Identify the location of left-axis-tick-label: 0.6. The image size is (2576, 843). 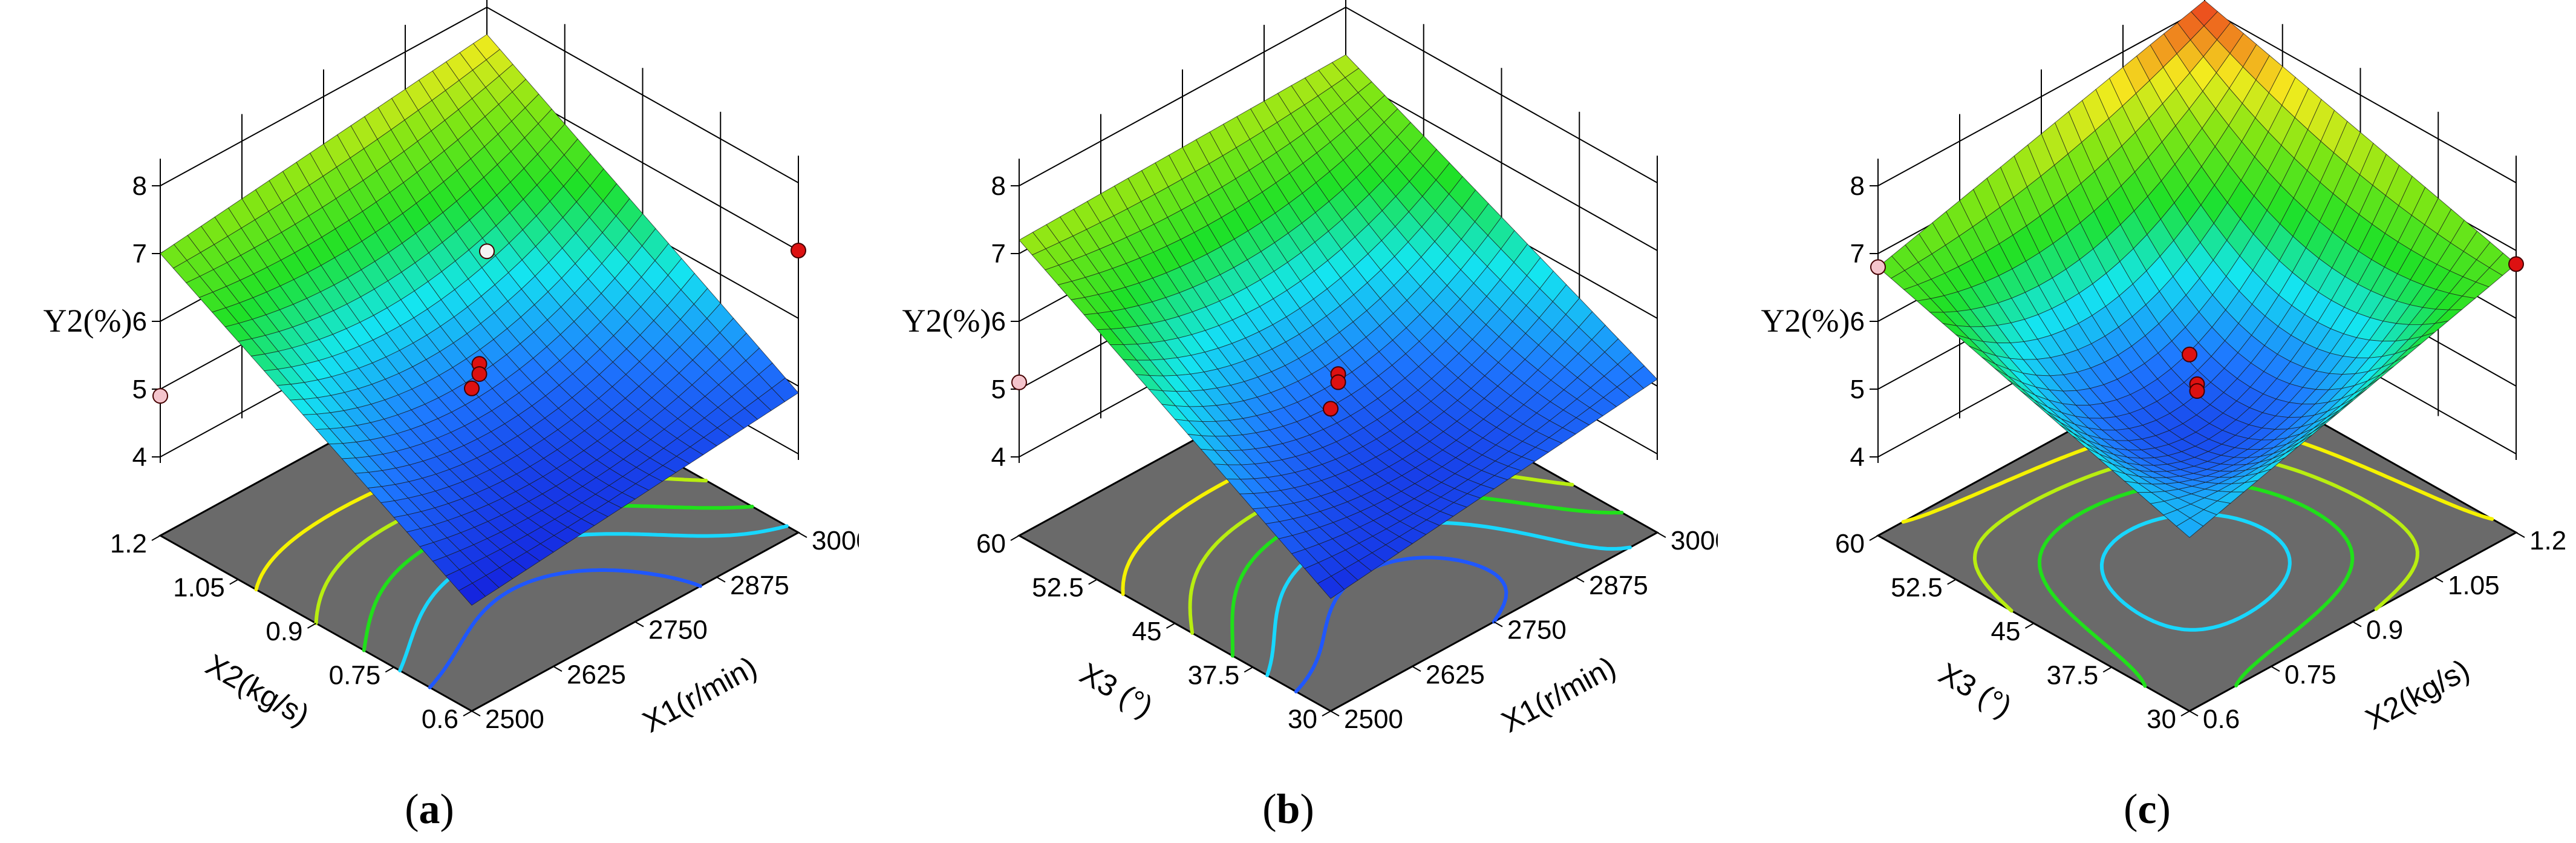
(440, 719).